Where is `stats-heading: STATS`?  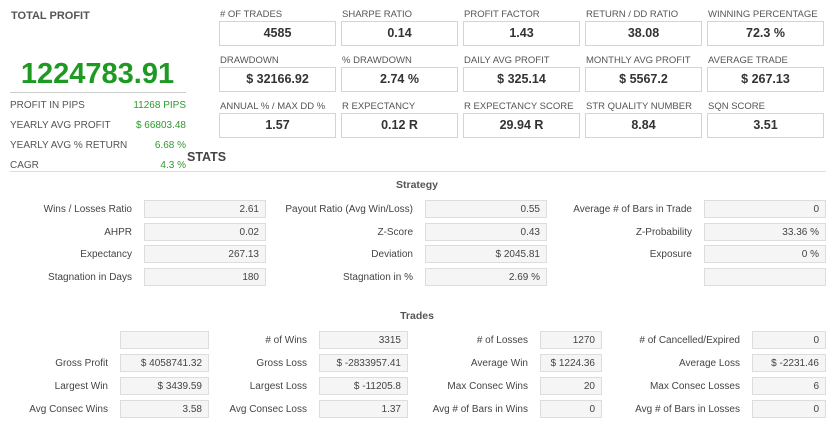
stats-heading: STATS is located at coordinates (207, 157).